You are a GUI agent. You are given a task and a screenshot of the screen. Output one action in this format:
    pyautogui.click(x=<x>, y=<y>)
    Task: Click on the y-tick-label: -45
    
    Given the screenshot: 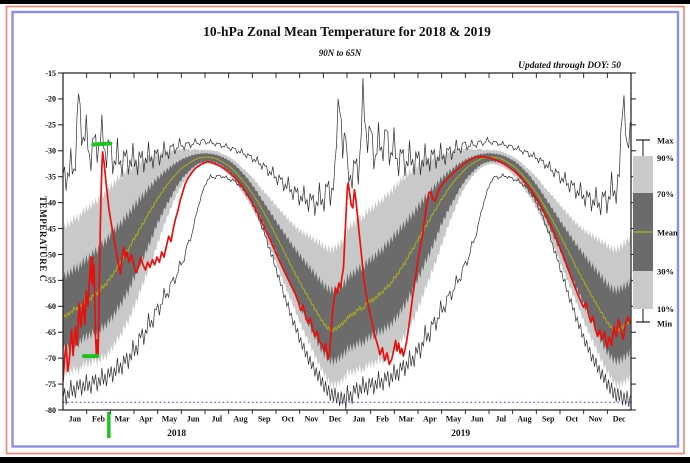 What is the action you would take?
    pyautogui.click(x=50, y=228)
    